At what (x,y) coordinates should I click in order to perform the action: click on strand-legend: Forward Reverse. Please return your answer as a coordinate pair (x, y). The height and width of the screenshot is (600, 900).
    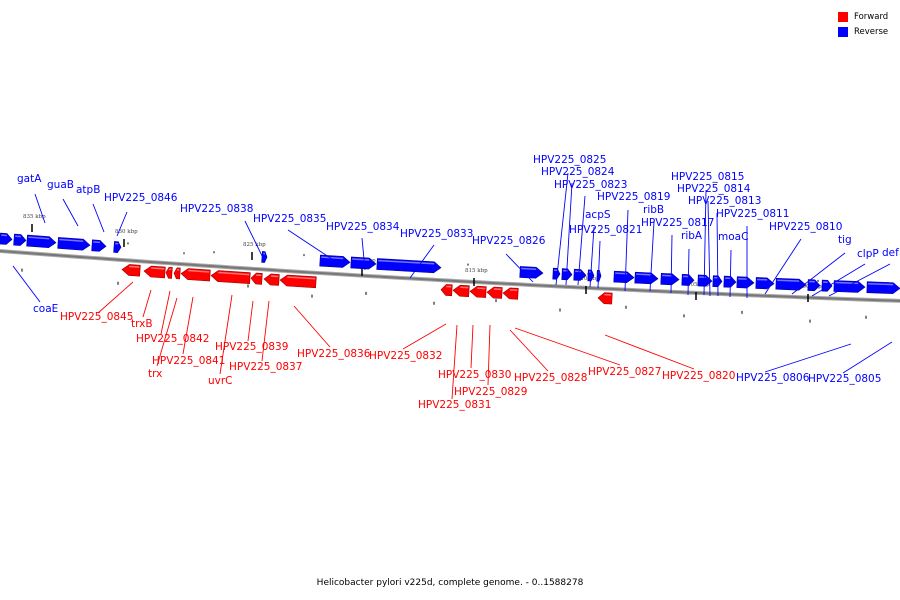
    Looking at the image, I should click on (863, 24).